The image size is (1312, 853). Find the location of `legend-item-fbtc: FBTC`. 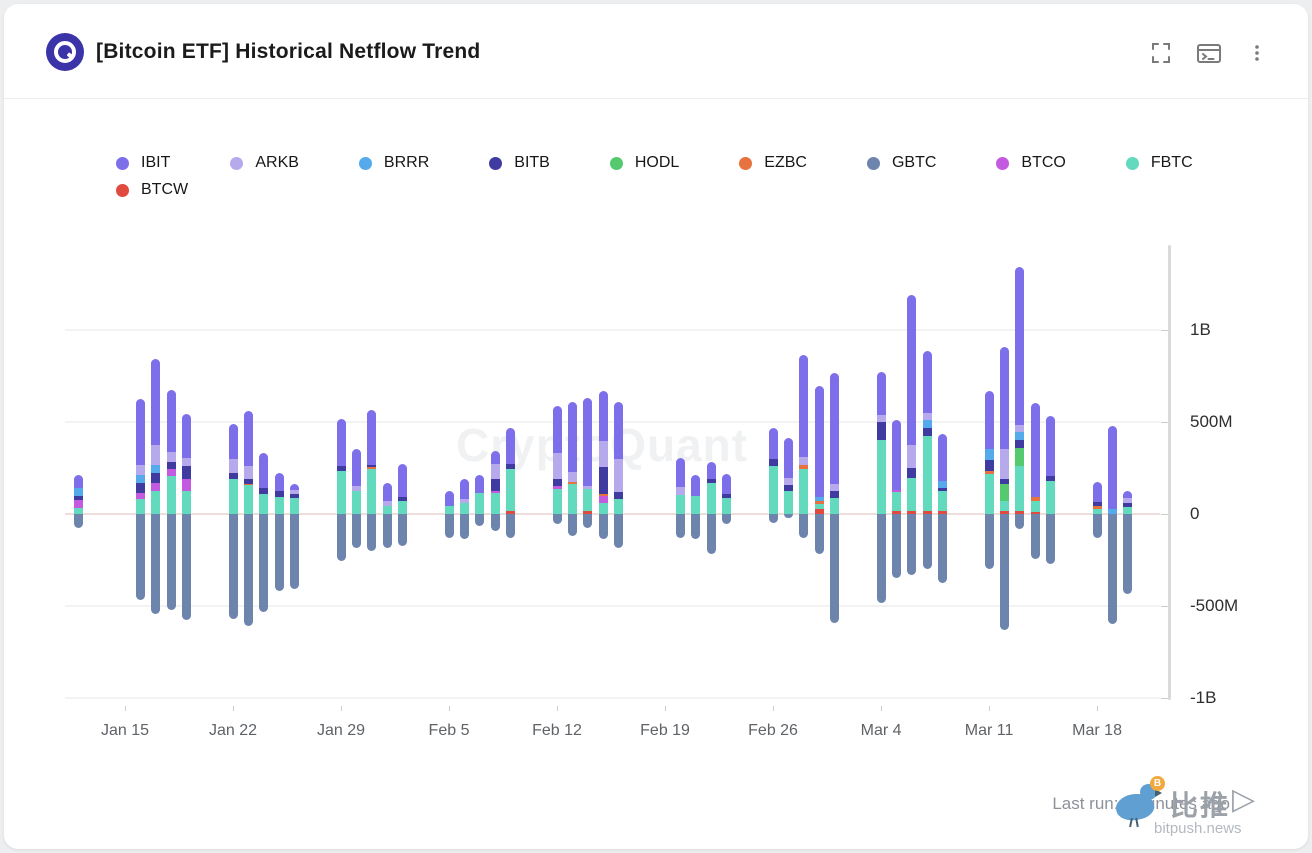

legend-item-fbtc: FBTC is located at coordinates (1159, 163).